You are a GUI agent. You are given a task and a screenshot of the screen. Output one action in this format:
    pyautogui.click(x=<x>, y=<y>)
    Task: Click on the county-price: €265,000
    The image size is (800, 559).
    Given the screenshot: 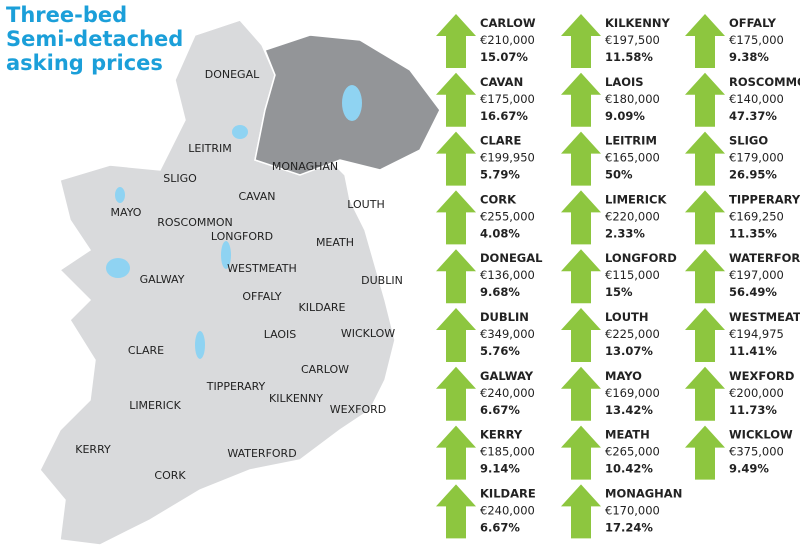 What is the action you would take?
    pyautogui.click(x=632, y=452)
    